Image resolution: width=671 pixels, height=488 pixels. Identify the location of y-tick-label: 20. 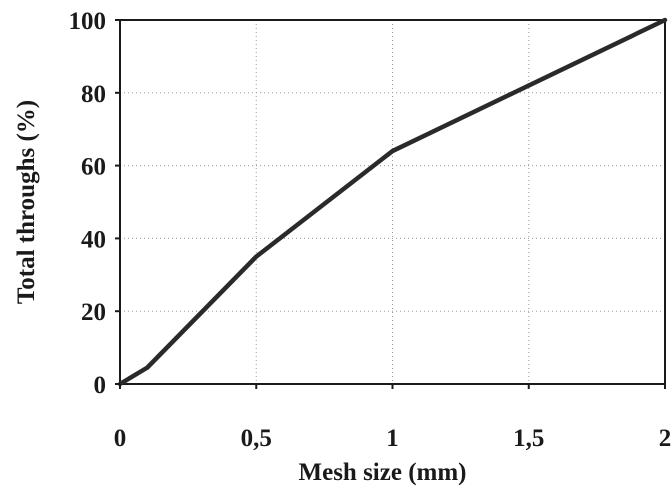
(93, 312).